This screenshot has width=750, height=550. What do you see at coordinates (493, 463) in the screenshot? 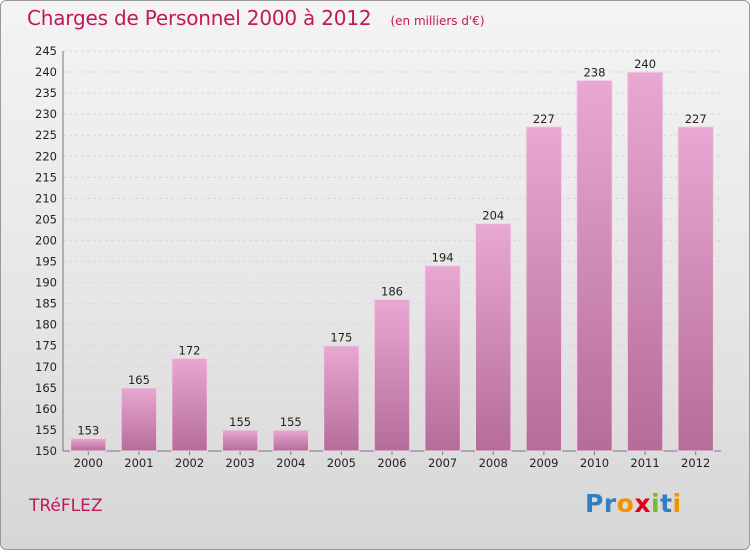
I see `x-tick-label: 2008` at bounding box center [493, 463].